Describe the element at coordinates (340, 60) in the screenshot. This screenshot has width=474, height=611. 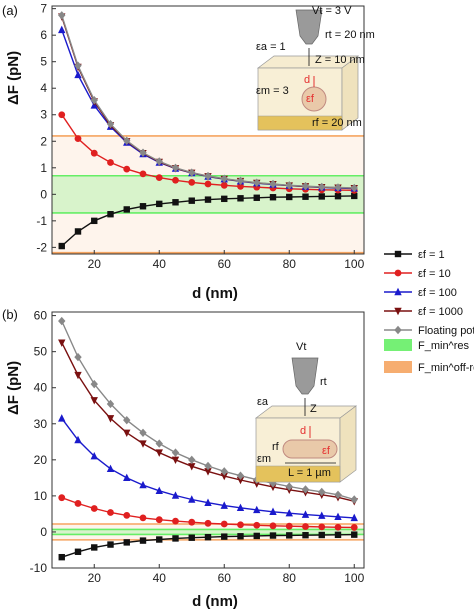
I see `inset-a-z-label: Z = 10 nm` at that location.